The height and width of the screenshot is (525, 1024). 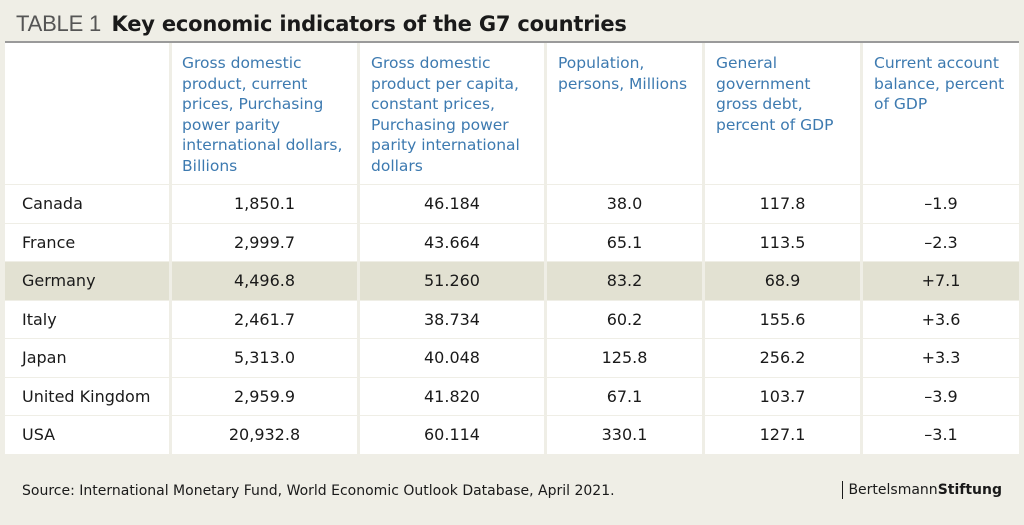 What do you see at coordinates (263, 203) in the screenshot?
I see `cell-gdp: 1,850.1` at bounding box center [263, 203].